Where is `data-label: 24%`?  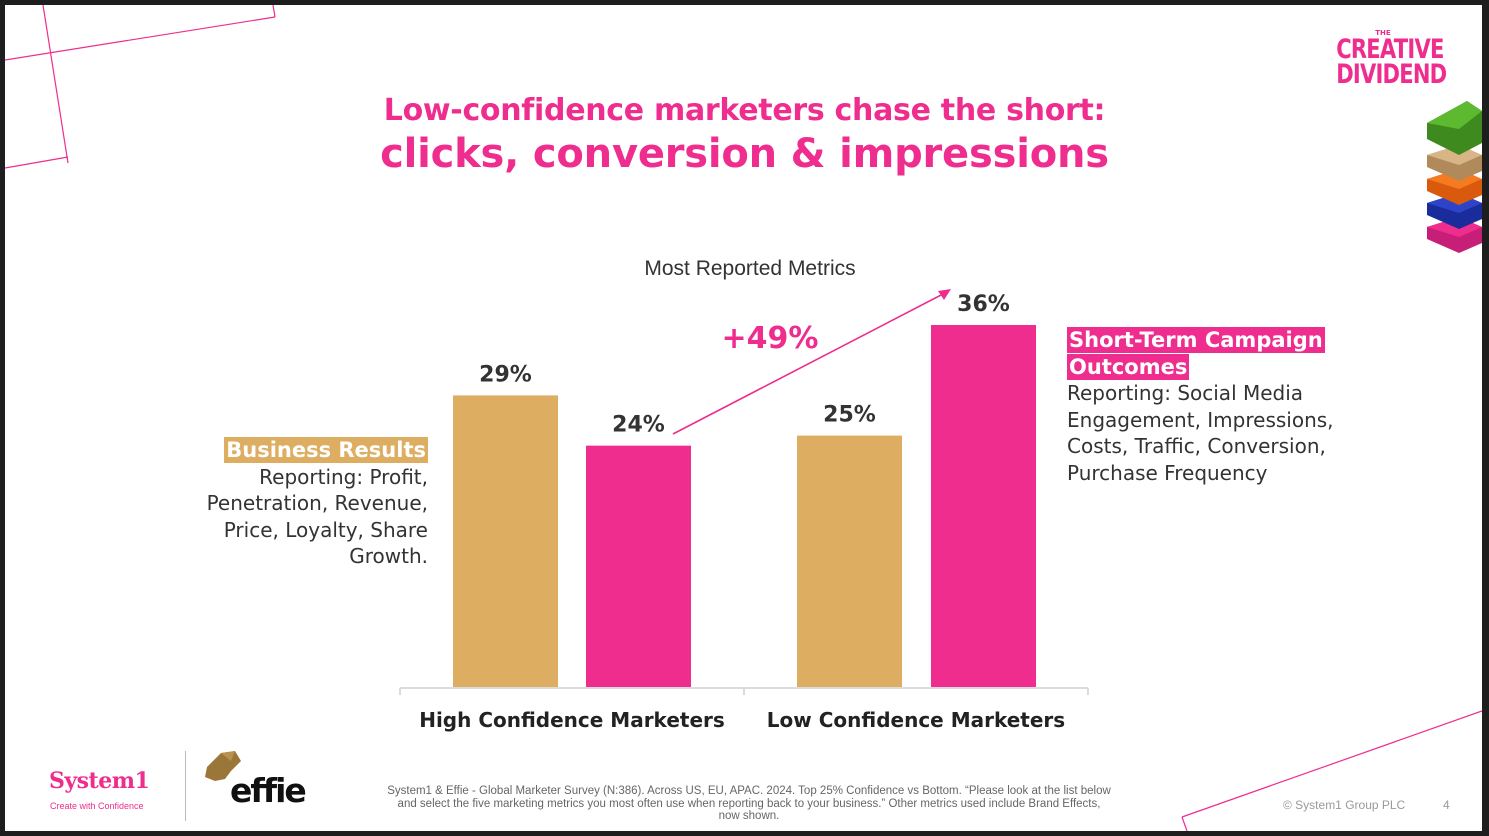 data-label: 24% is located at coordinates (638, 425).